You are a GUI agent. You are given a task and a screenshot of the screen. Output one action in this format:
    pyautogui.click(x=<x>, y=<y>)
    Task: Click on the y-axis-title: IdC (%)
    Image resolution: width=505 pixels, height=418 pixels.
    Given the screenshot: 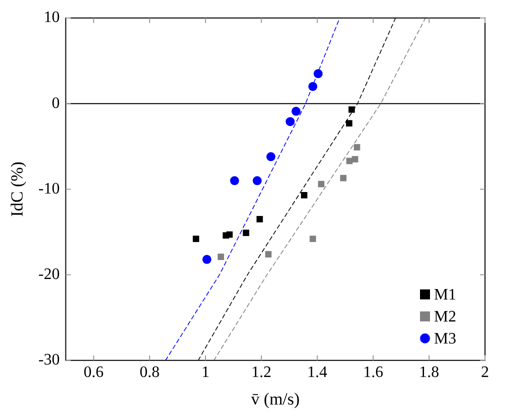 What is the action you would take?
    pyautogui.click(x=17, y=189)
    